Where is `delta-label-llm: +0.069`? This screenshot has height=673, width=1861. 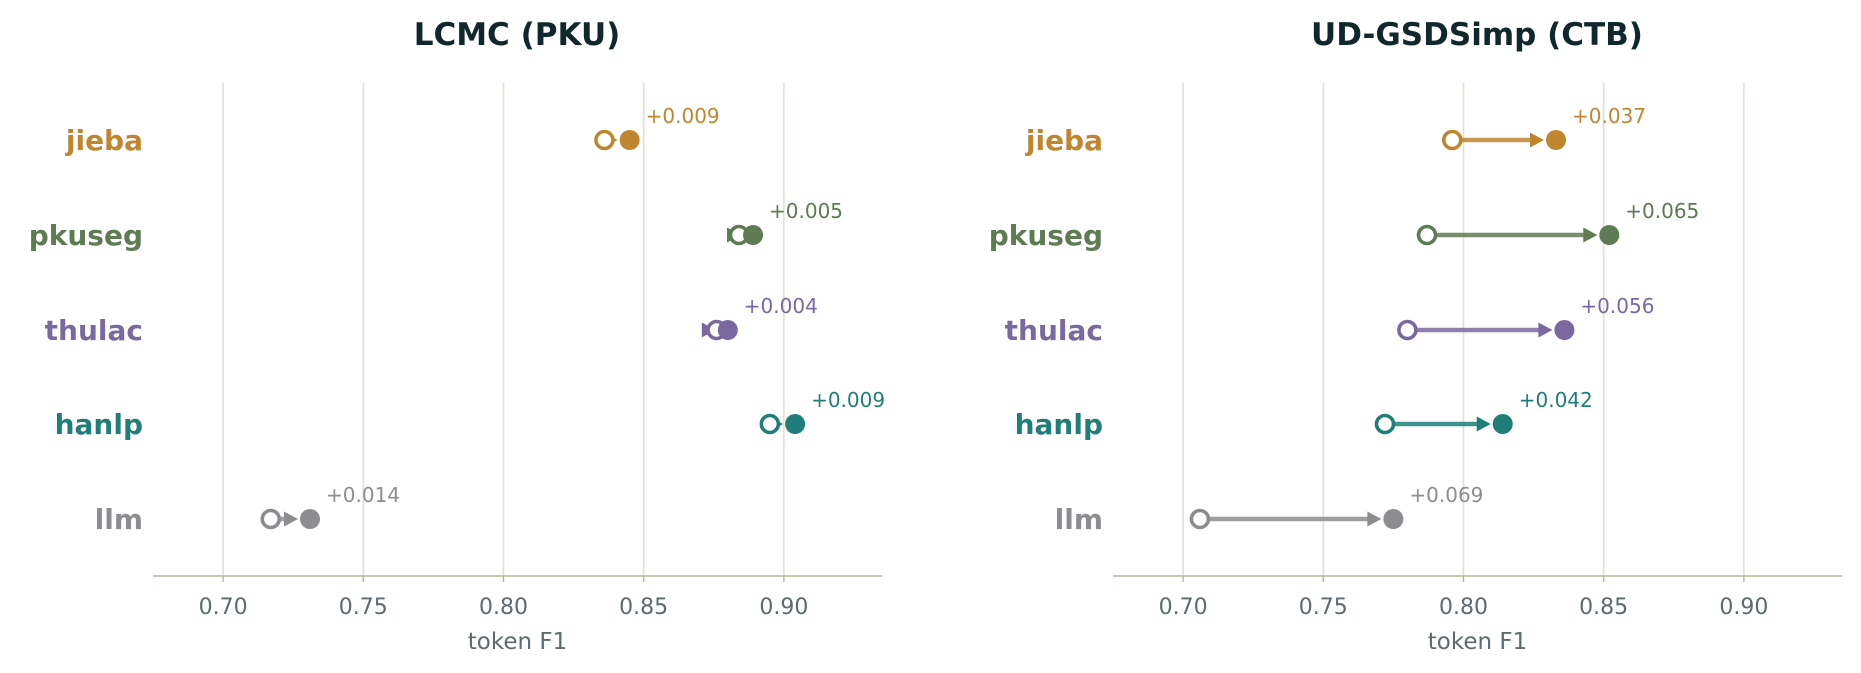 delta-label-llm: +0.069 is located at coordinates (1446, 495).